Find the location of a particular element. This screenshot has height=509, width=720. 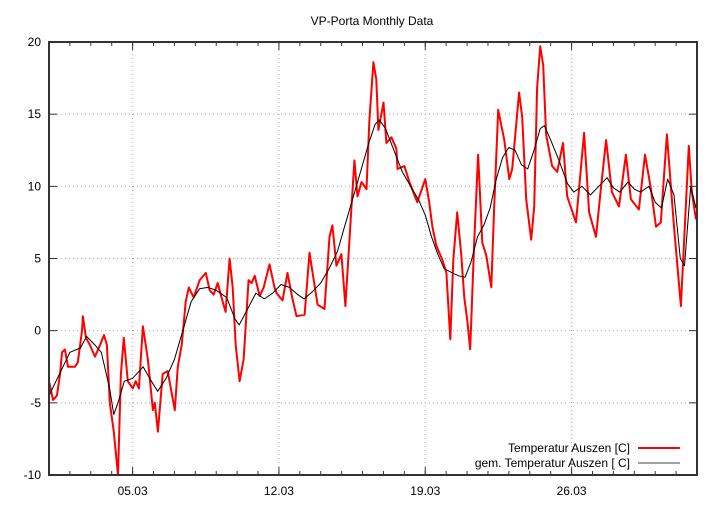

legend-label-temperature: Temperatur Auszen [C] is located at coordinates (569, 448).